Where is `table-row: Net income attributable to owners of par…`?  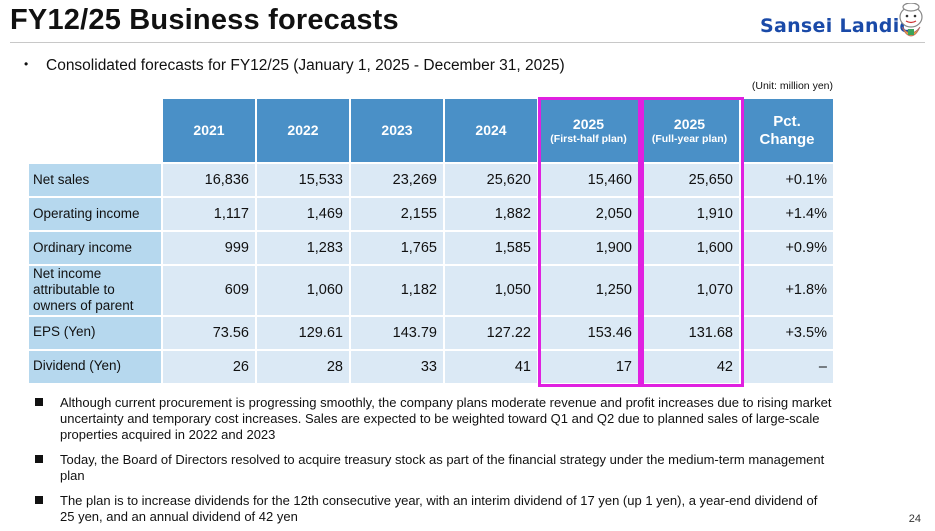
table-row: Net income attributable to owners of par… is located at coordinates (431, 290).